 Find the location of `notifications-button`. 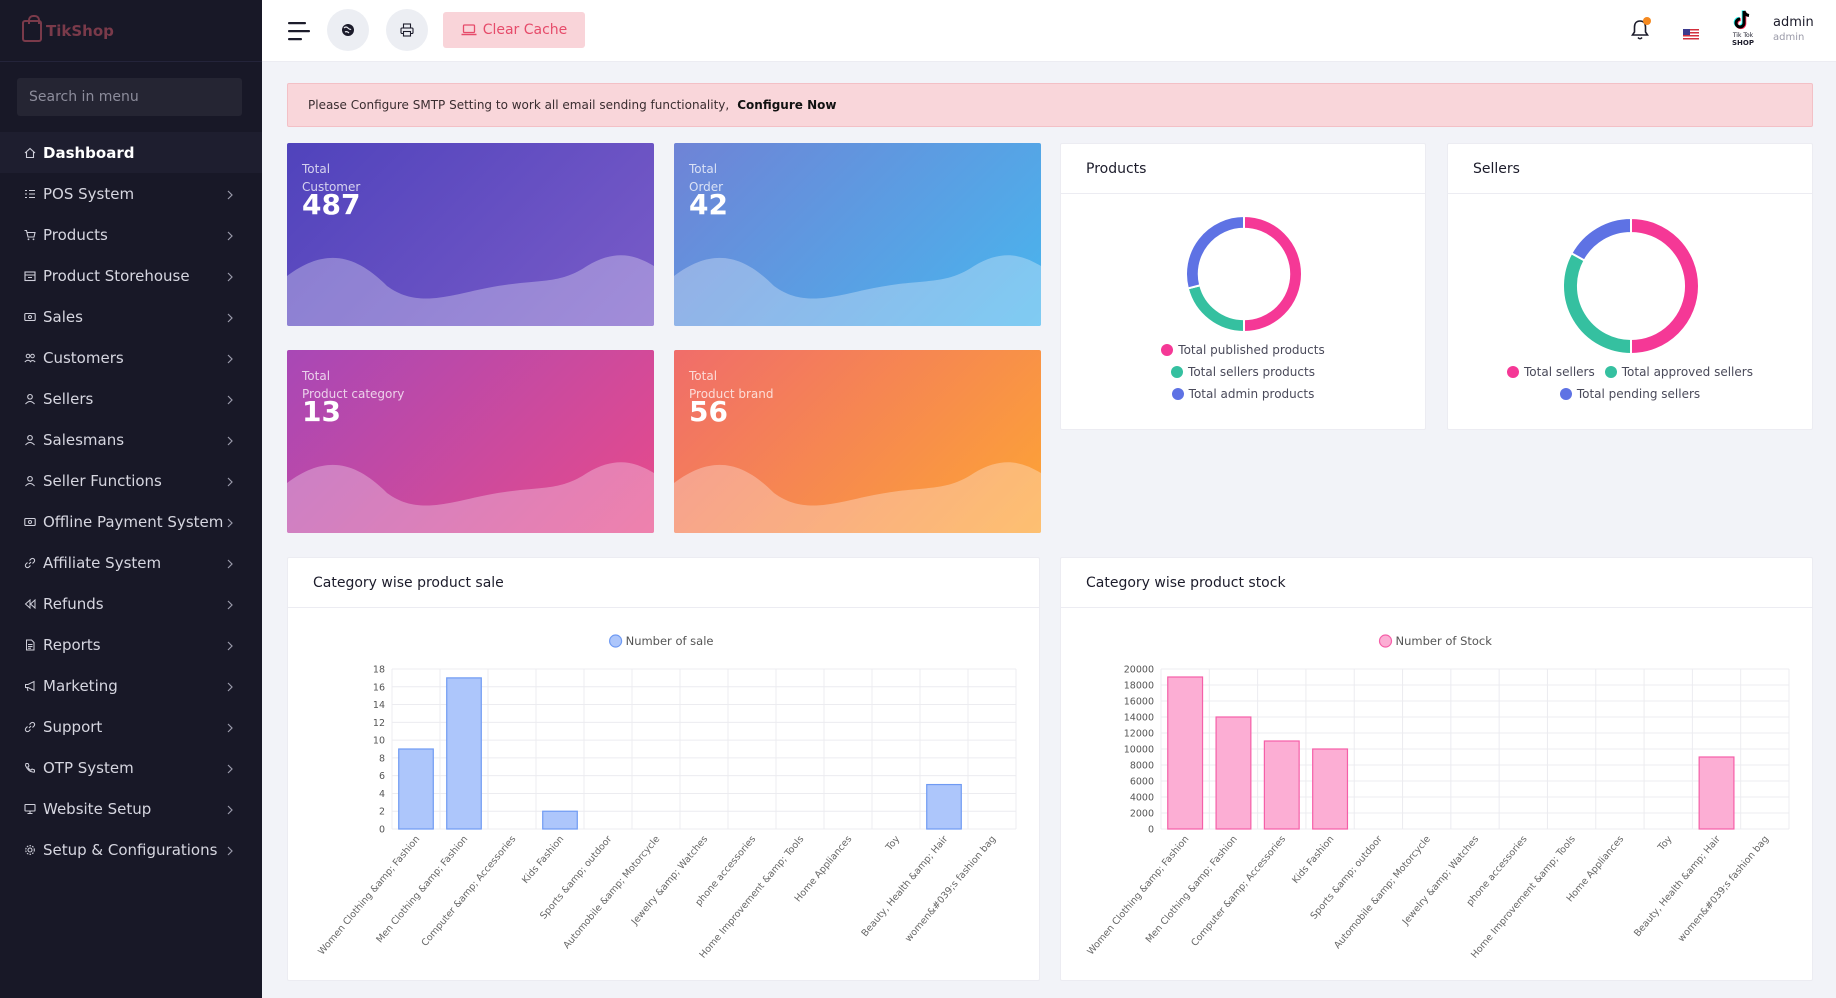

notifications-button is located at coordinates (1641, 30).